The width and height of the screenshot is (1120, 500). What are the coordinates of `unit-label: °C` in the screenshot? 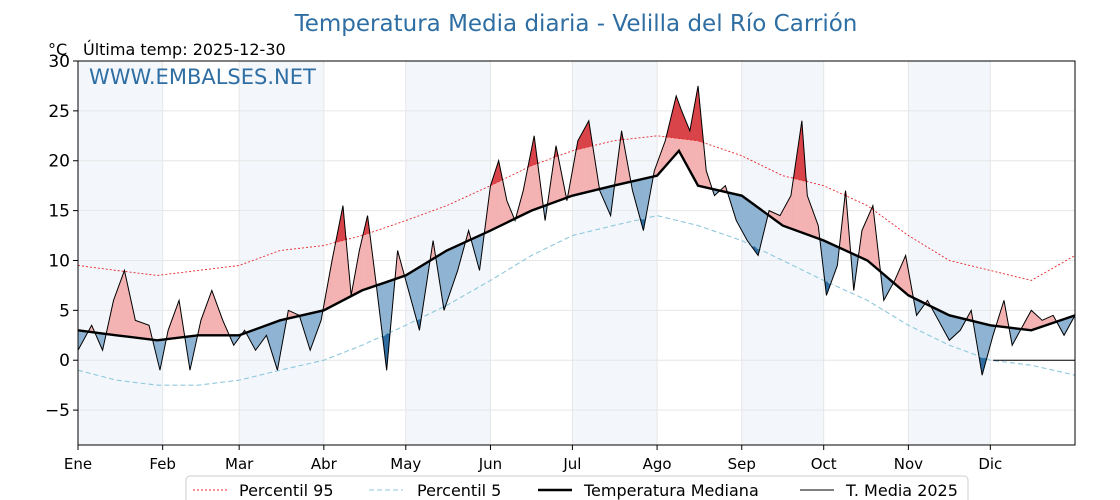 It's located at (57, 49).